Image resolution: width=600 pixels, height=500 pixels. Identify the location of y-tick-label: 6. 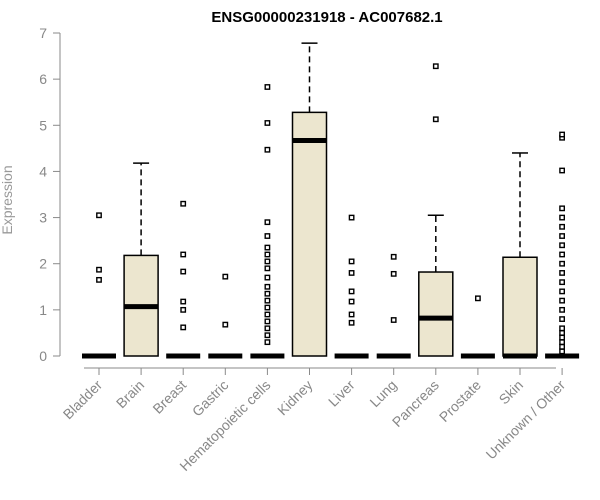
(43, 79).